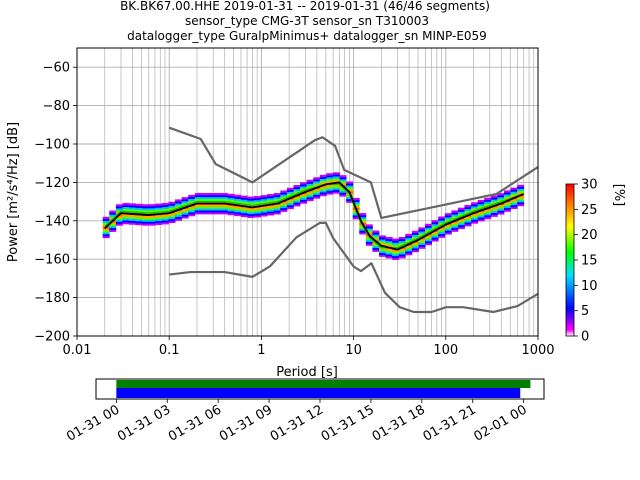 The width and height of the screenshot is (640, 480). What do you see at coordinates (445, 350) in the screenshot?
I see `x-tick-label: 100` at bounding box center [445, 350].